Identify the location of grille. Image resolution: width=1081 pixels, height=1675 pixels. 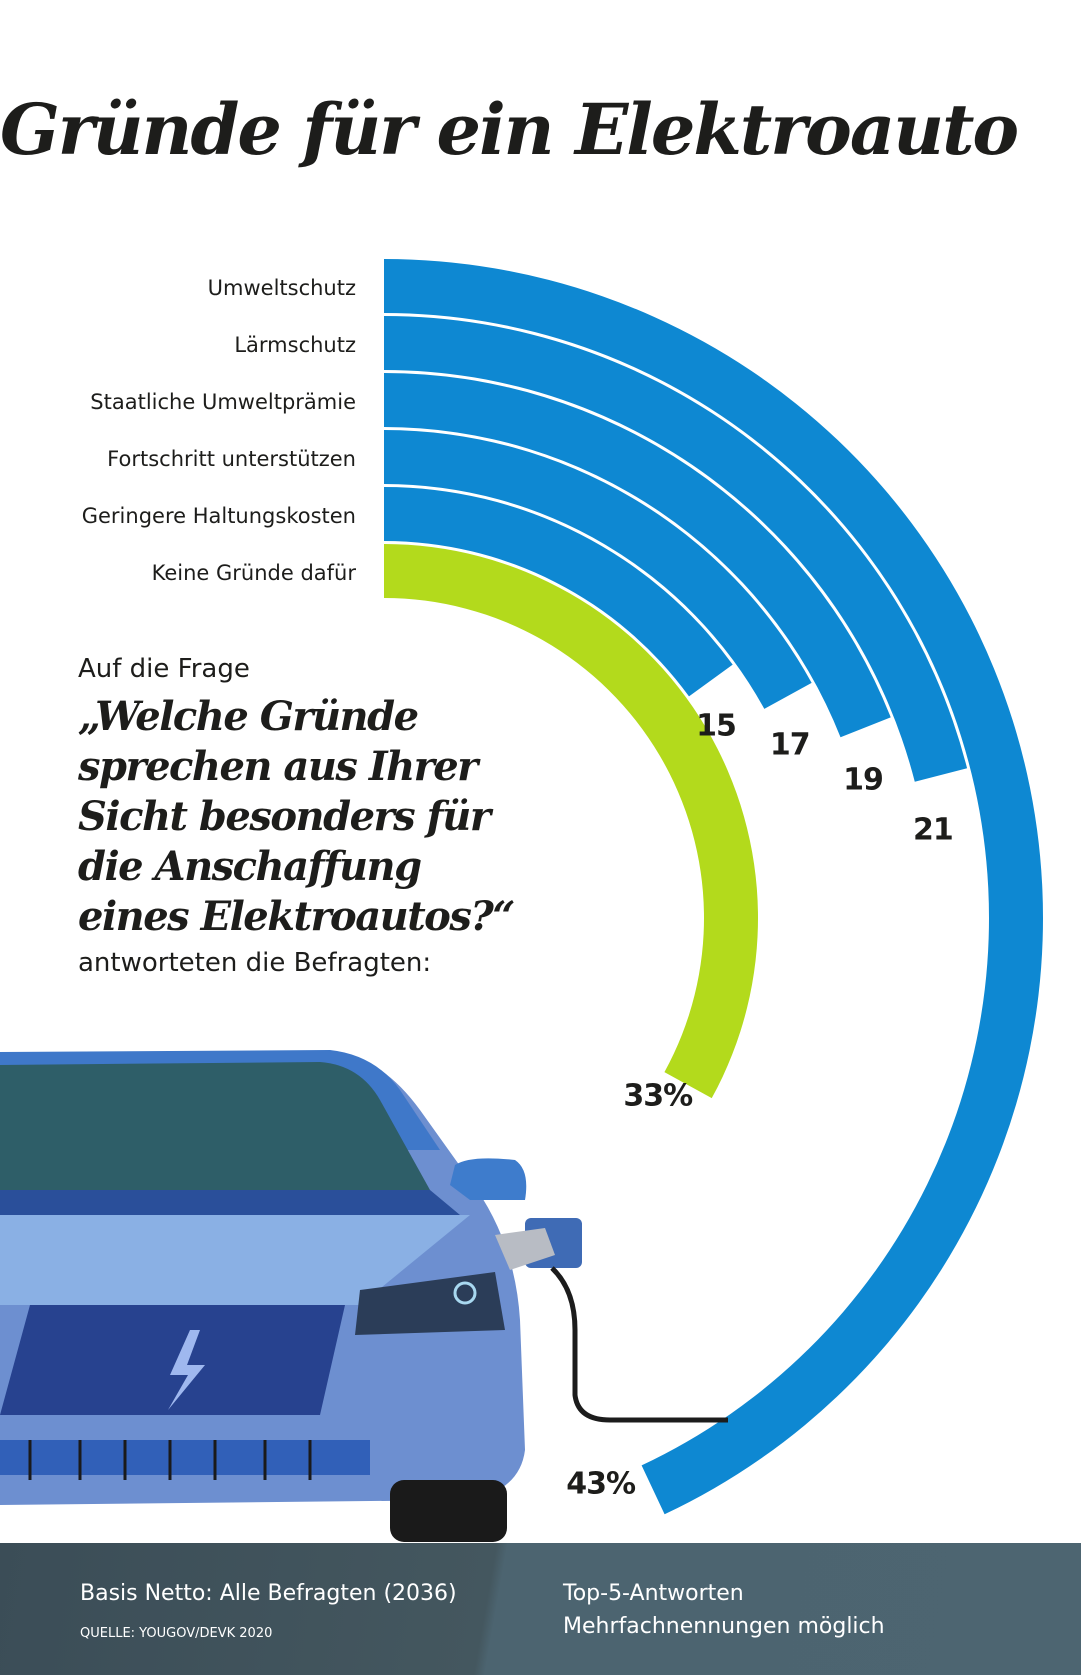
(172, 1360).